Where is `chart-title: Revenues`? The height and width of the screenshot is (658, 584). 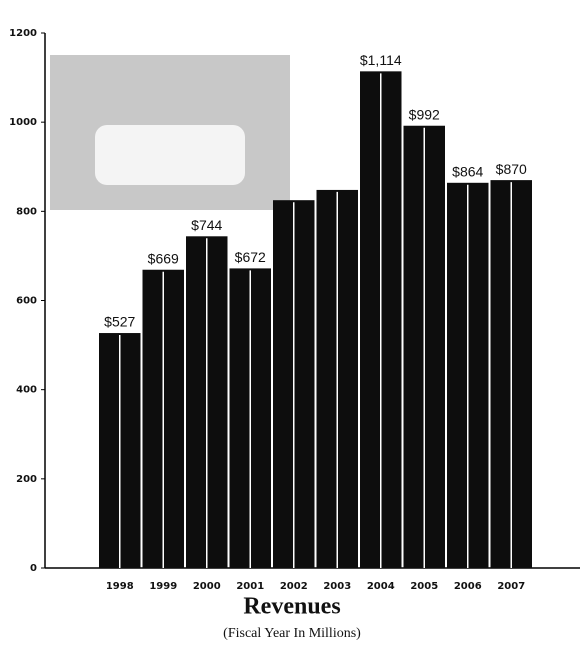
chart-title: Revenues is located at coordinates (291, 607).